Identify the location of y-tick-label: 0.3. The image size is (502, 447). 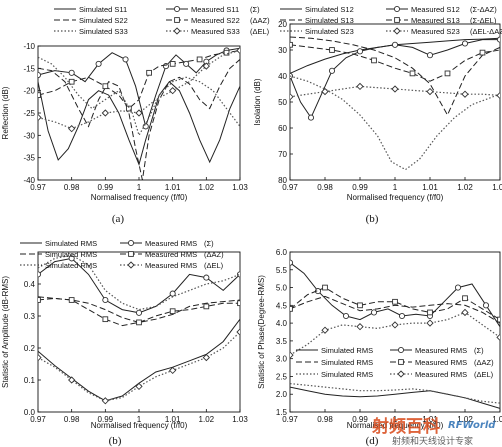
(30, 316).